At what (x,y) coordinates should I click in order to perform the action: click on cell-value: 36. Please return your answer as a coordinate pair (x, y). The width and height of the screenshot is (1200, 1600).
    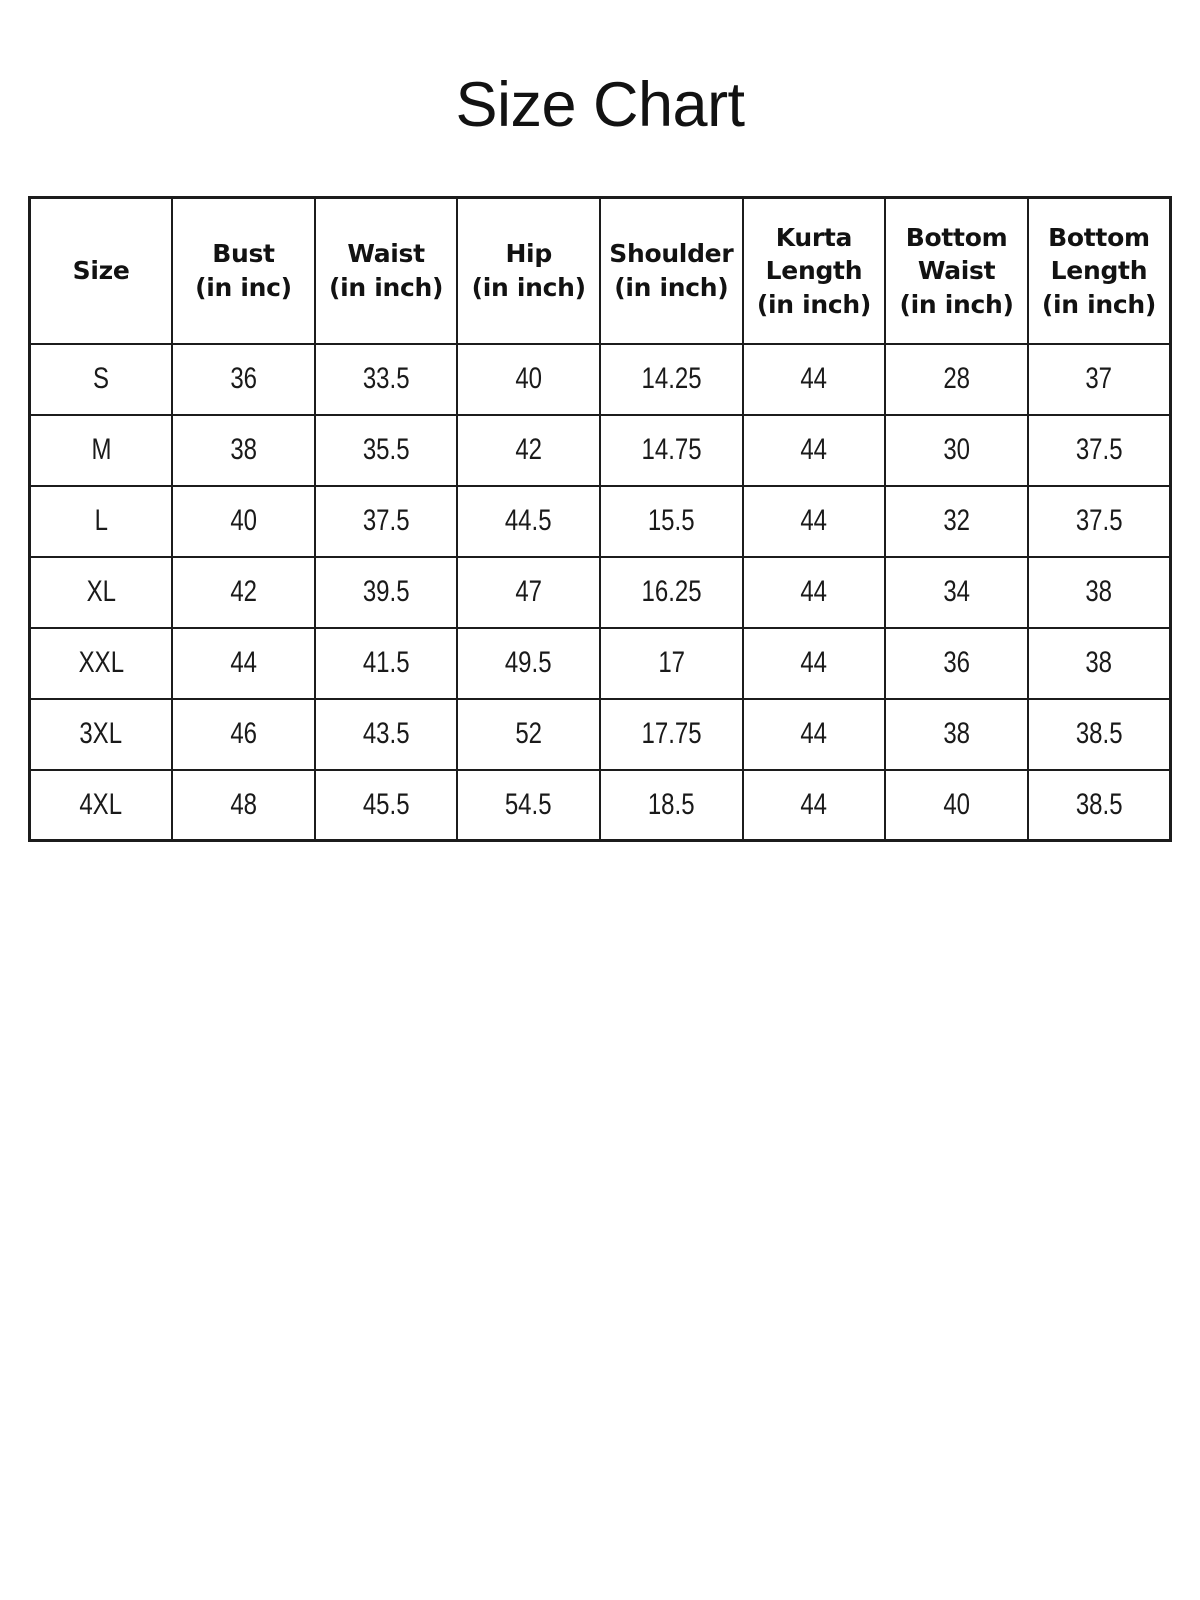
    Looking at the image, I should click on (243, 378).